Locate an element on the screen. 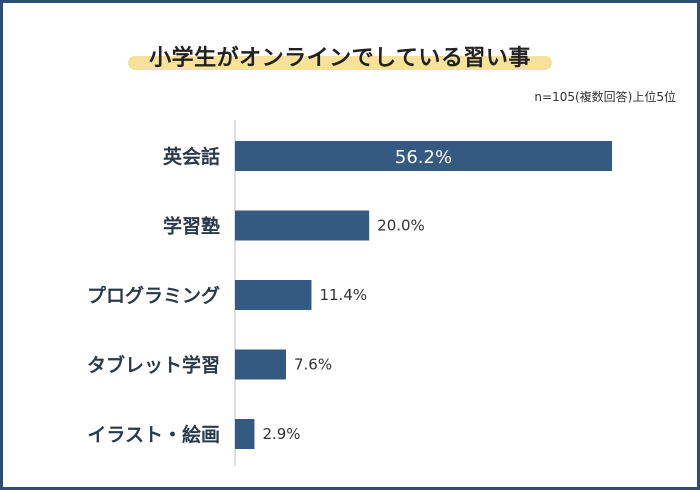 This screenshot has width=700, height=490. data-label: 2.9% is located at coordinates (281, 434).